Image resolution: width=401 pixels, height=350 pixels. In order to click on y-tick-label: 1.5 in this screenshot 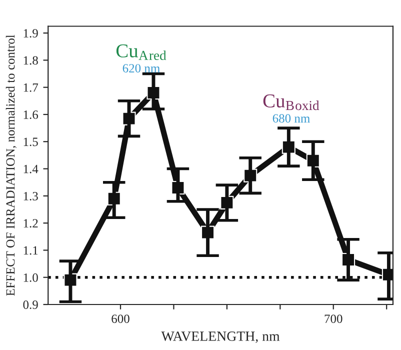, I will do `click(31, 142)`.